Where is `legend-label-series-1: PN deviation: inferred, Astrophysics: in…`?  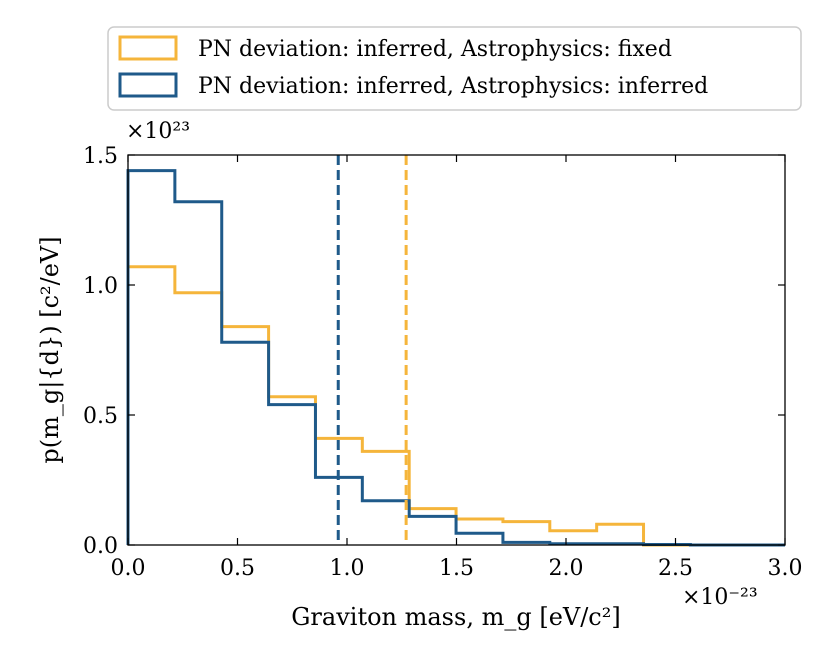
legend-label-series-1: PN deviation: inferred, Astrophysics: in… is located at coordinates (453, 86).